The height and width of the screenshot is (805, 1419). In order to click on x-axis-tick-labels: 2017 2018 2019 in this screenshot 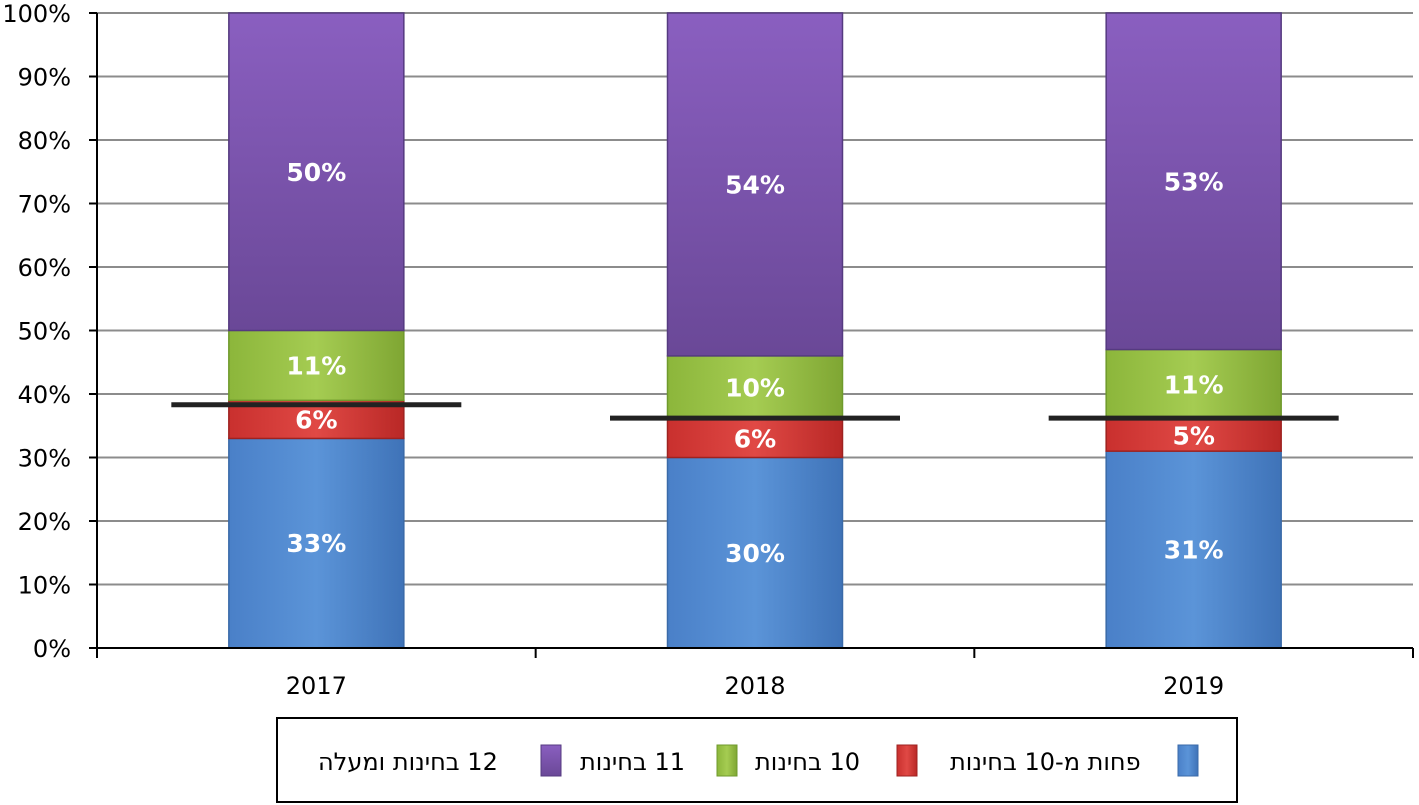, I will do `click(755, 686)`.